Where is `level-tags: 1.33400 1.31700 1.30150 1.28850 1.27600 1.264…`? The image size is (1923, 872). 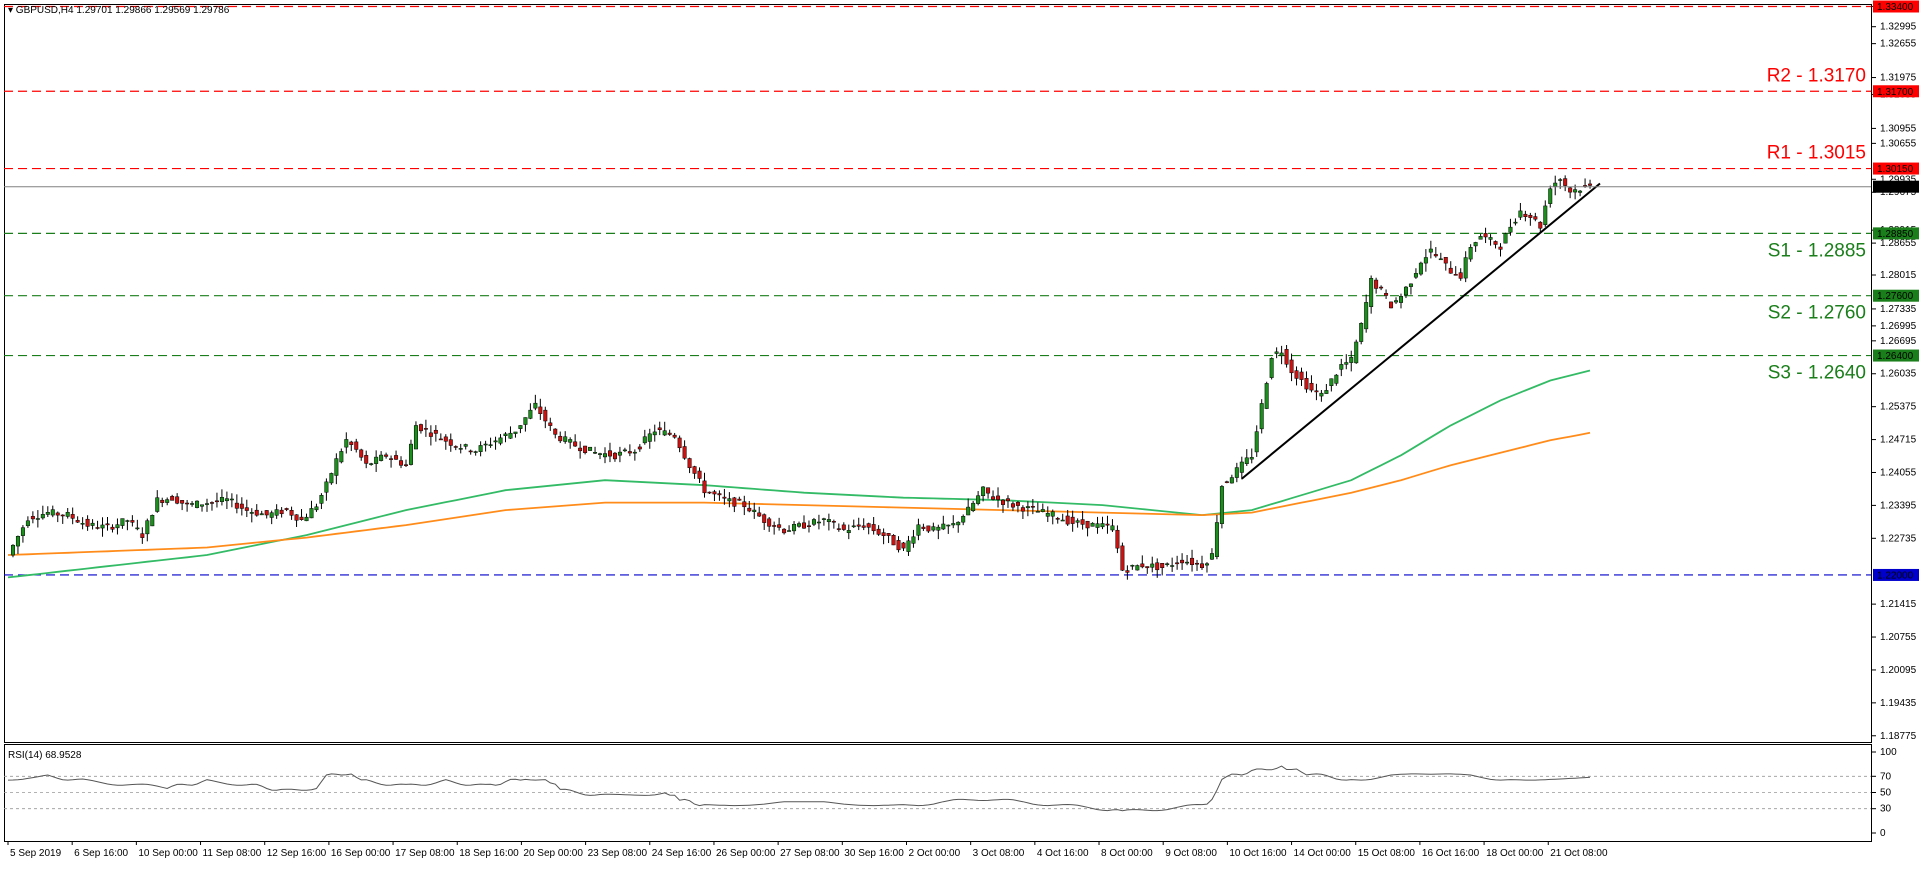
level-tags: 1.33400 1.31700 1.30150 1.28850 1.27600 1.264… is located at coordinates (1896, 290).